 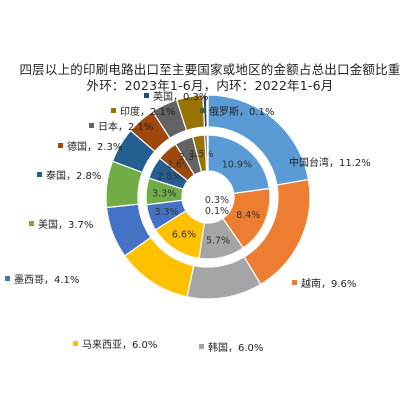 I want to click on legend-label-7: 德国，2.3%, so click(x=94, y=146).